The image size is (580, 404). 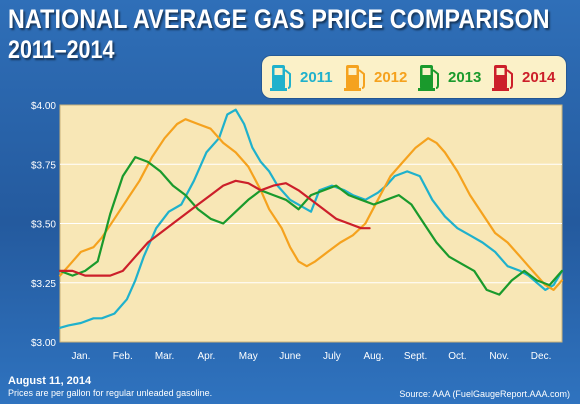 What do you see at coordinates (123, 356) in the screenshot?
I see `x-tick-label: Feb.` at bounding box center [123, 356].